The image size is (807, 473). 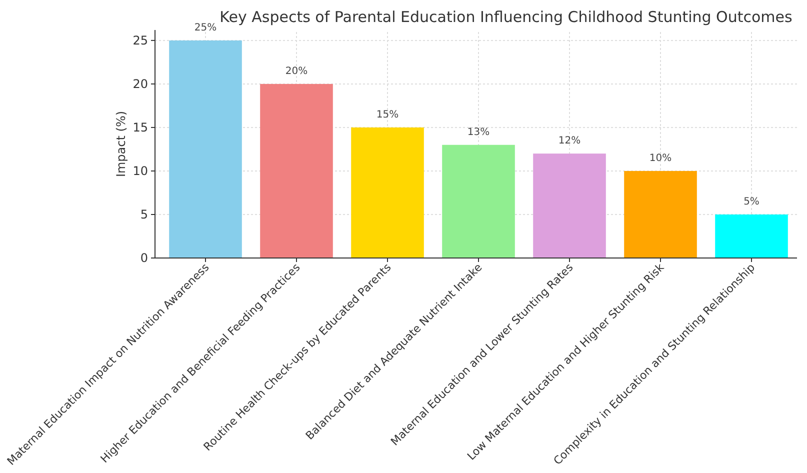 What do you see at coordinates (144, 258) in the screenshot?
I see `y-tick-label: 0` at bounding box center [144, 258].